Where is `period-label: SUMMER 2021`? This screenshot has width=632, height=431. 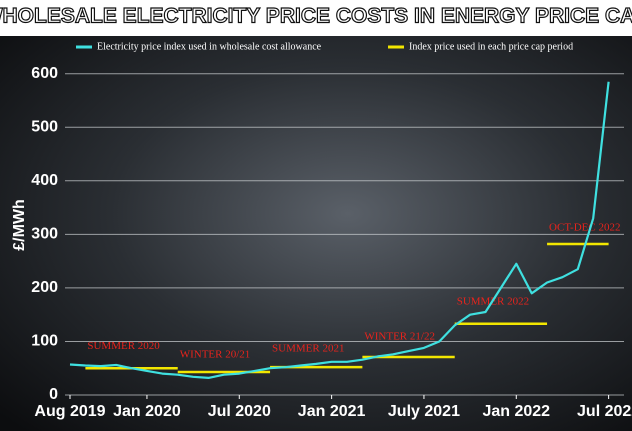
period-label: SUMMER 2021 is located at coordinates (308, 349).